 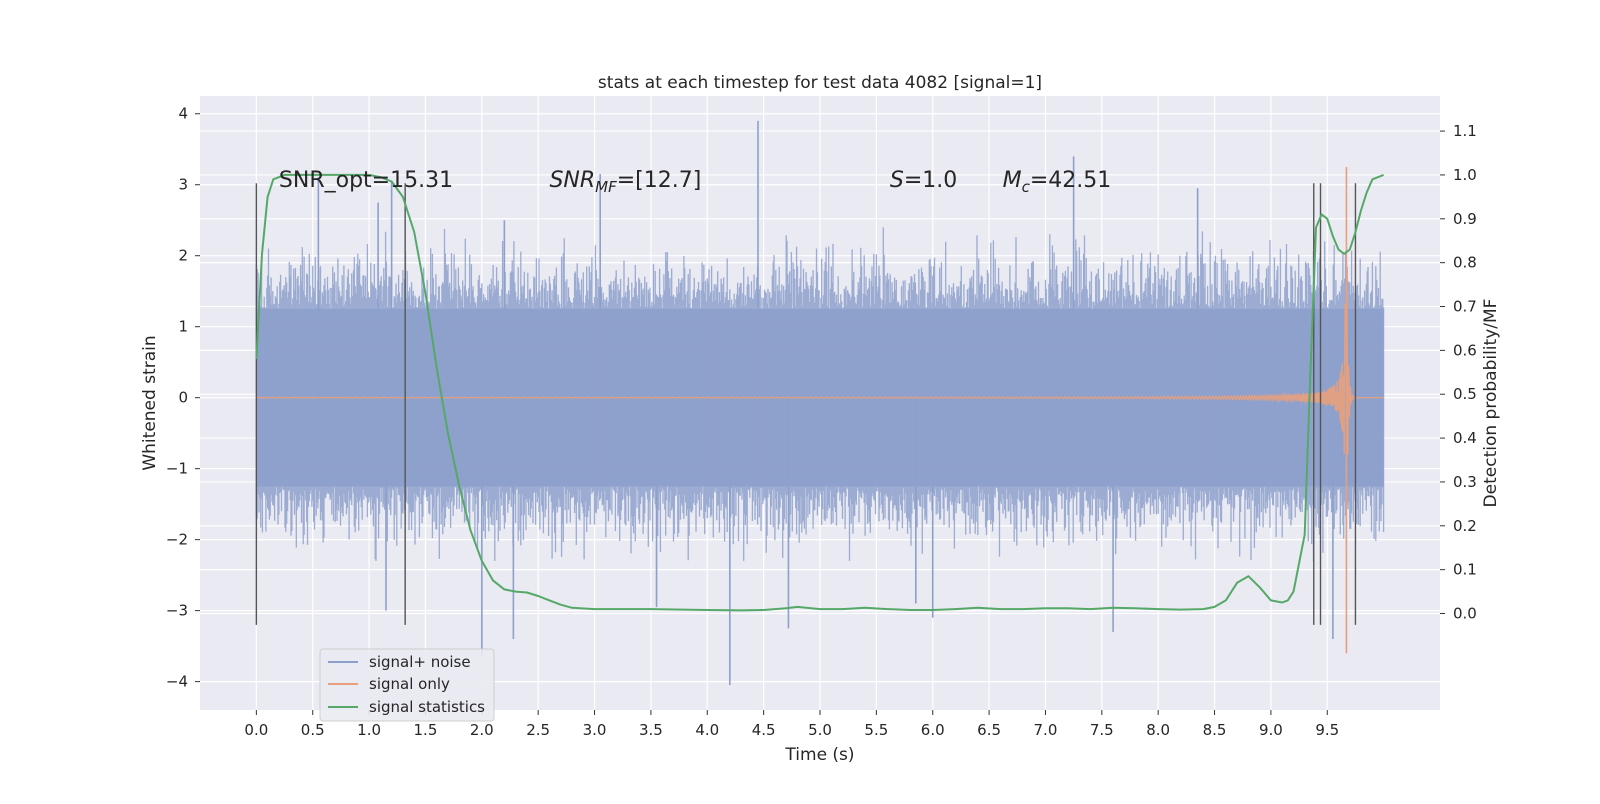 I want to click on x-tick-label: 6.0, so click(x=933, y=730).